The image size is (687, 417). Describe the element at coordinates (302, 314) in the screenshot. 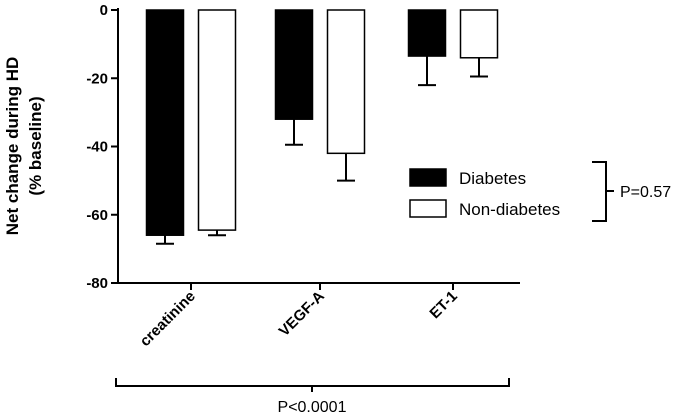

I see `x-tick-label-1: VEGF-A` at that location.